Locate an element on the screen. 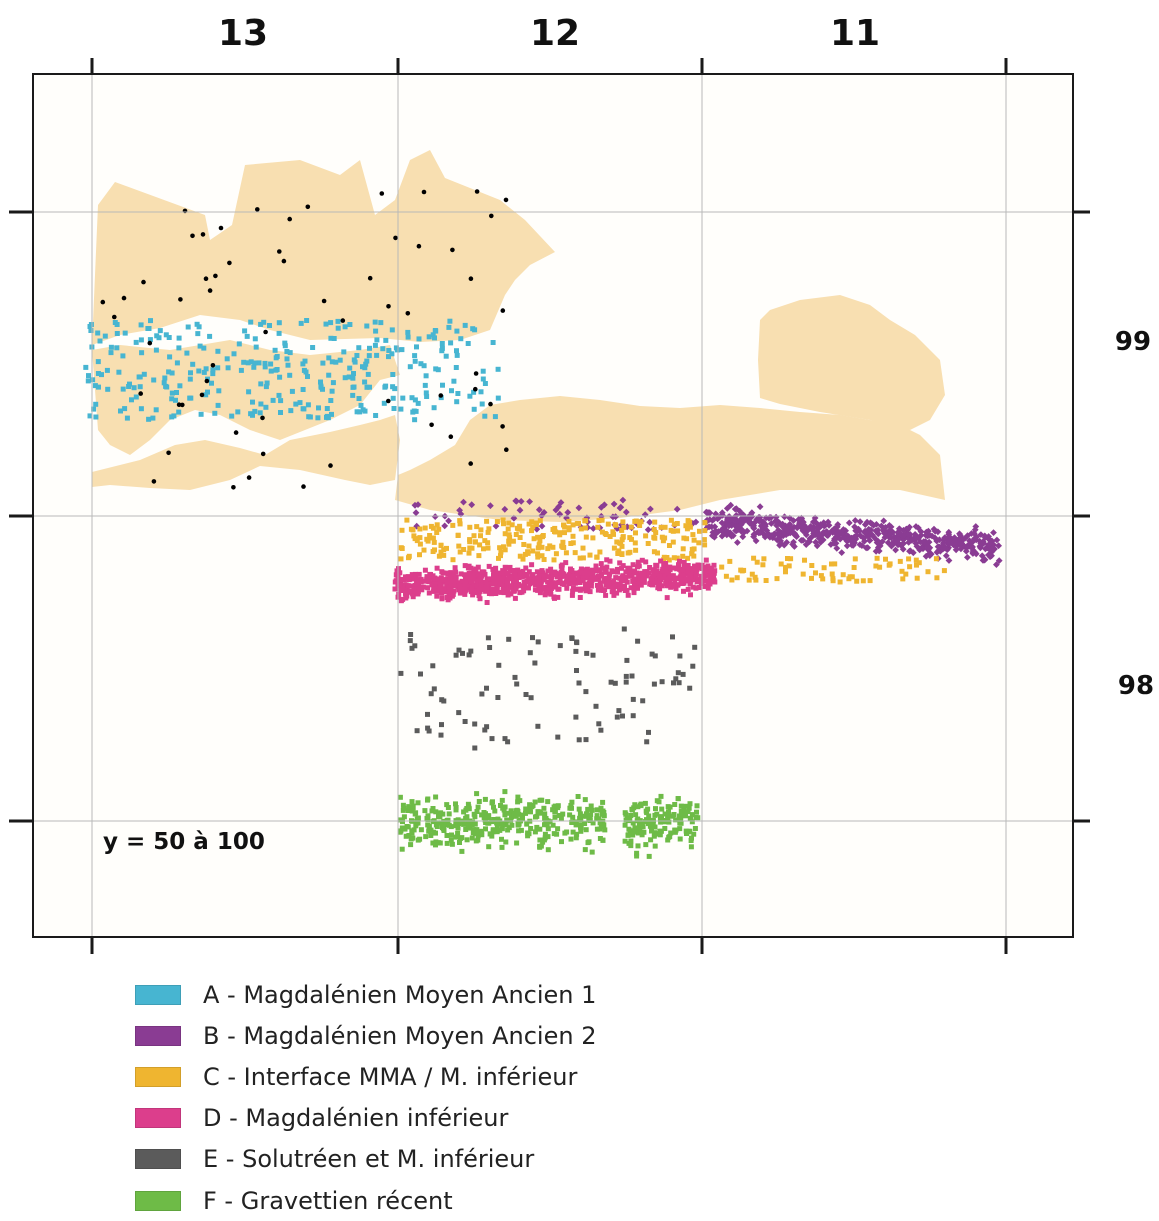 This screenshot has height=1221, width=1159. legend-swatch is located at coordinates (158, 1035).